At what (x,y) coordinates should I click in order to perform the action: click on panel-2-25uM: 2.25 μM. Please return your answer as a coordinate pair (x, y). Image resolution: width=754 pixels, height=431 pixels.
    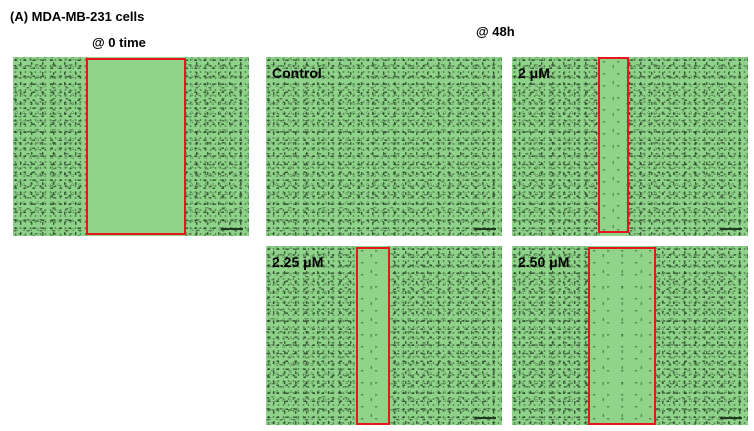
    Looking at the image, I should click on (384, 335).